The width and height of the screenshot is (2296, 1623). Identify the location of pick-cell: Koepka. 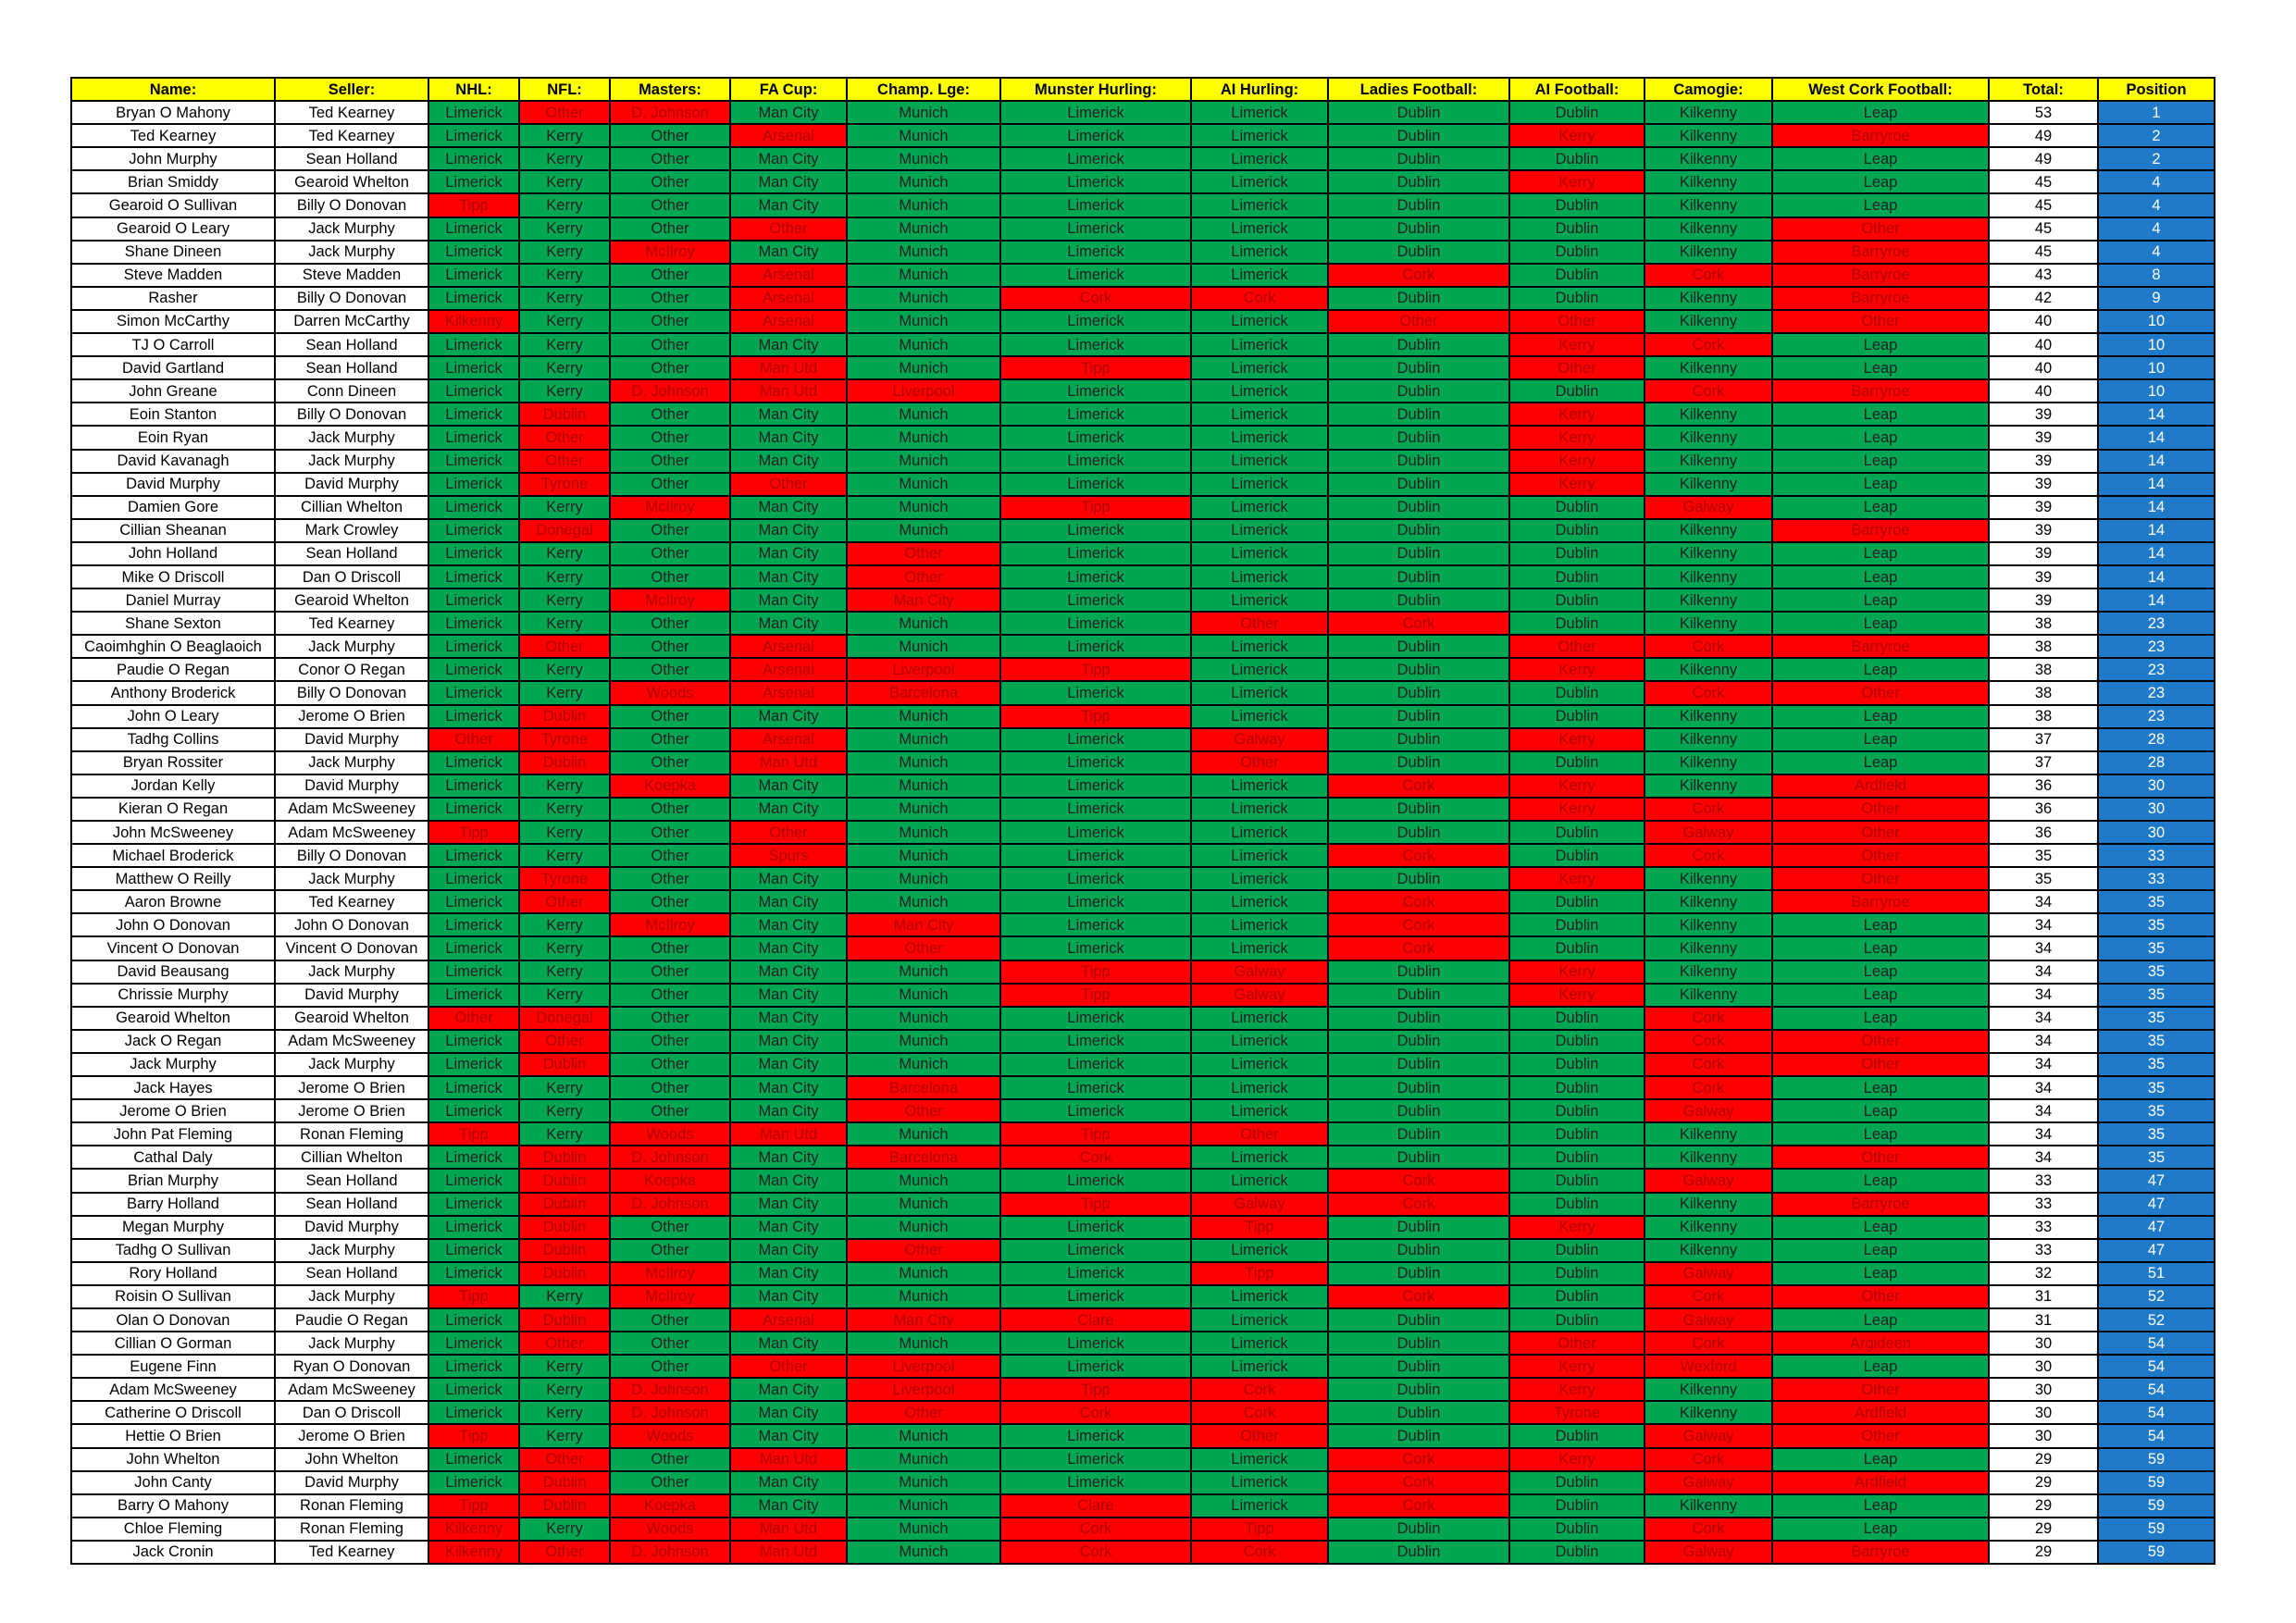
(670, 1181).